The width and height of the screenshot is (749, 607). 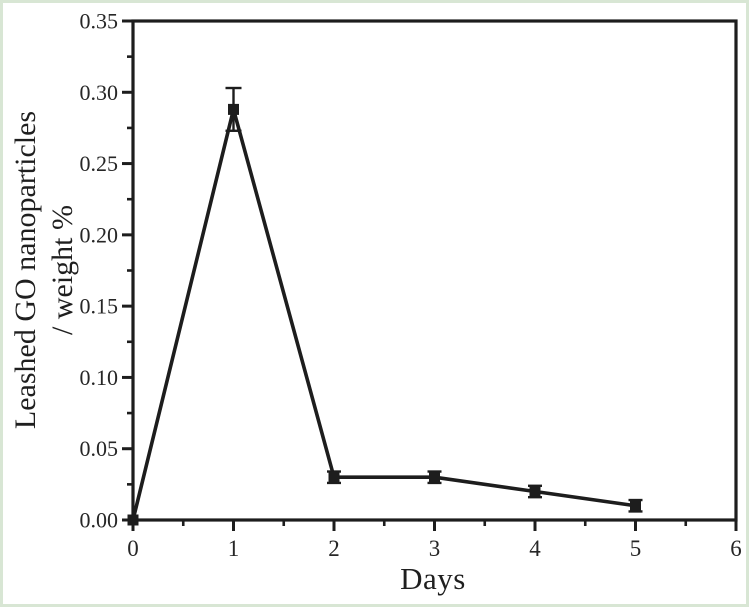 What do you see at coordinates (433, 578) in the screenshot?
I see `x-axis-title: Days` at bounding box center [433, 578].